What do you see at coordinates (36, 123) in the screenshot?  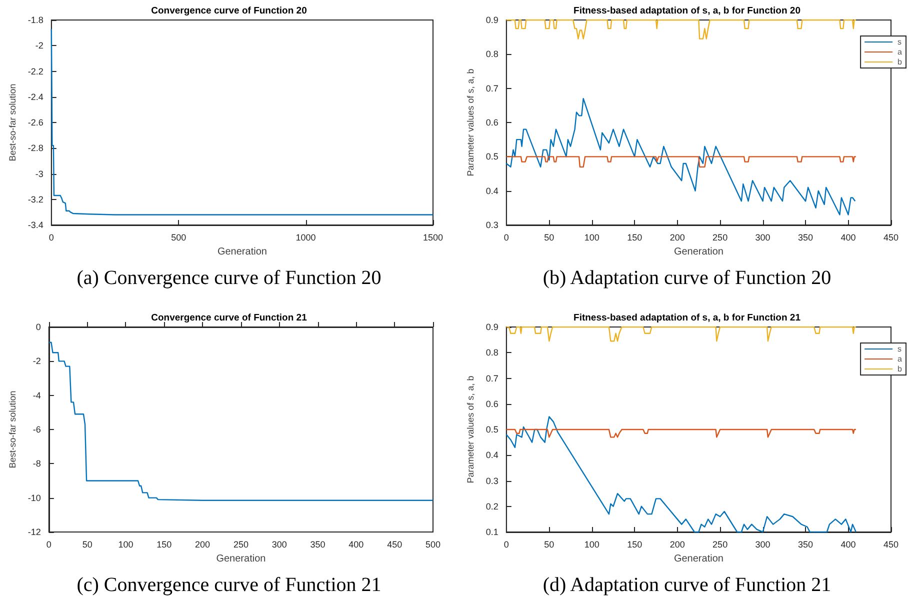 I see `y-tick-label: -2.6` at bounding box center [36, 123].